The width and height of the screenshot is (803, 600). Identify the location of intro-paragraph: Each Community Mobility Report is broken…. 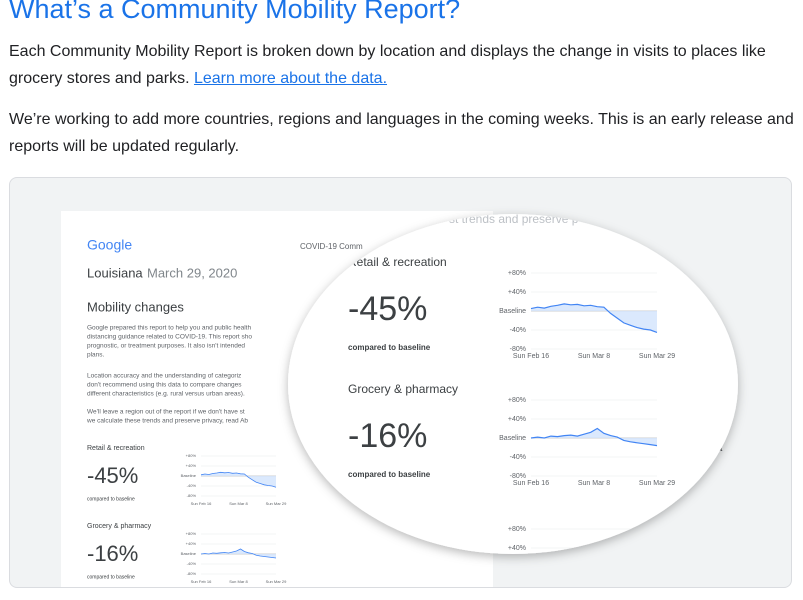
(401, 65).